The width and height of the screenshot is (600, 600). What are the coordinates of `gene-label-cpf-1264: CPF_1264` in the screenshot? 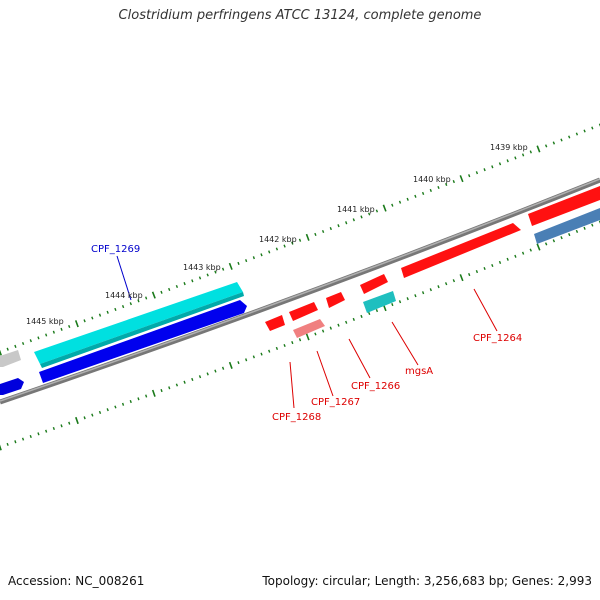 It's located at (497, 338).